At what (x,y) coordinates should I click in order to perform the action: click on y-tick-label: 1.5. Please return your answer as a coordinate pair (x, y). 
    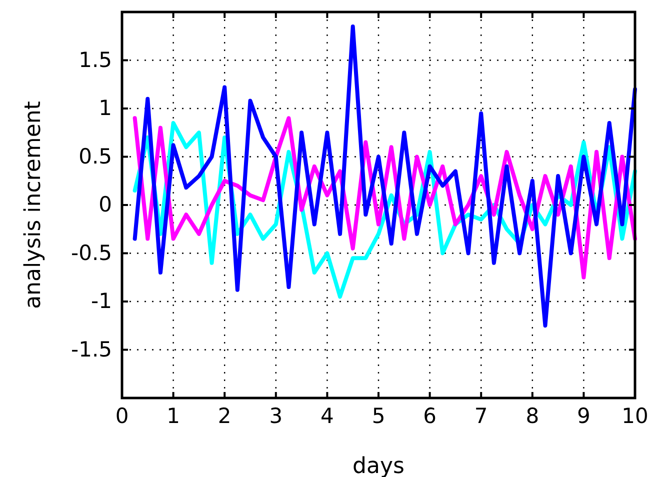
    Looking at the image, I should click on (95, 60).